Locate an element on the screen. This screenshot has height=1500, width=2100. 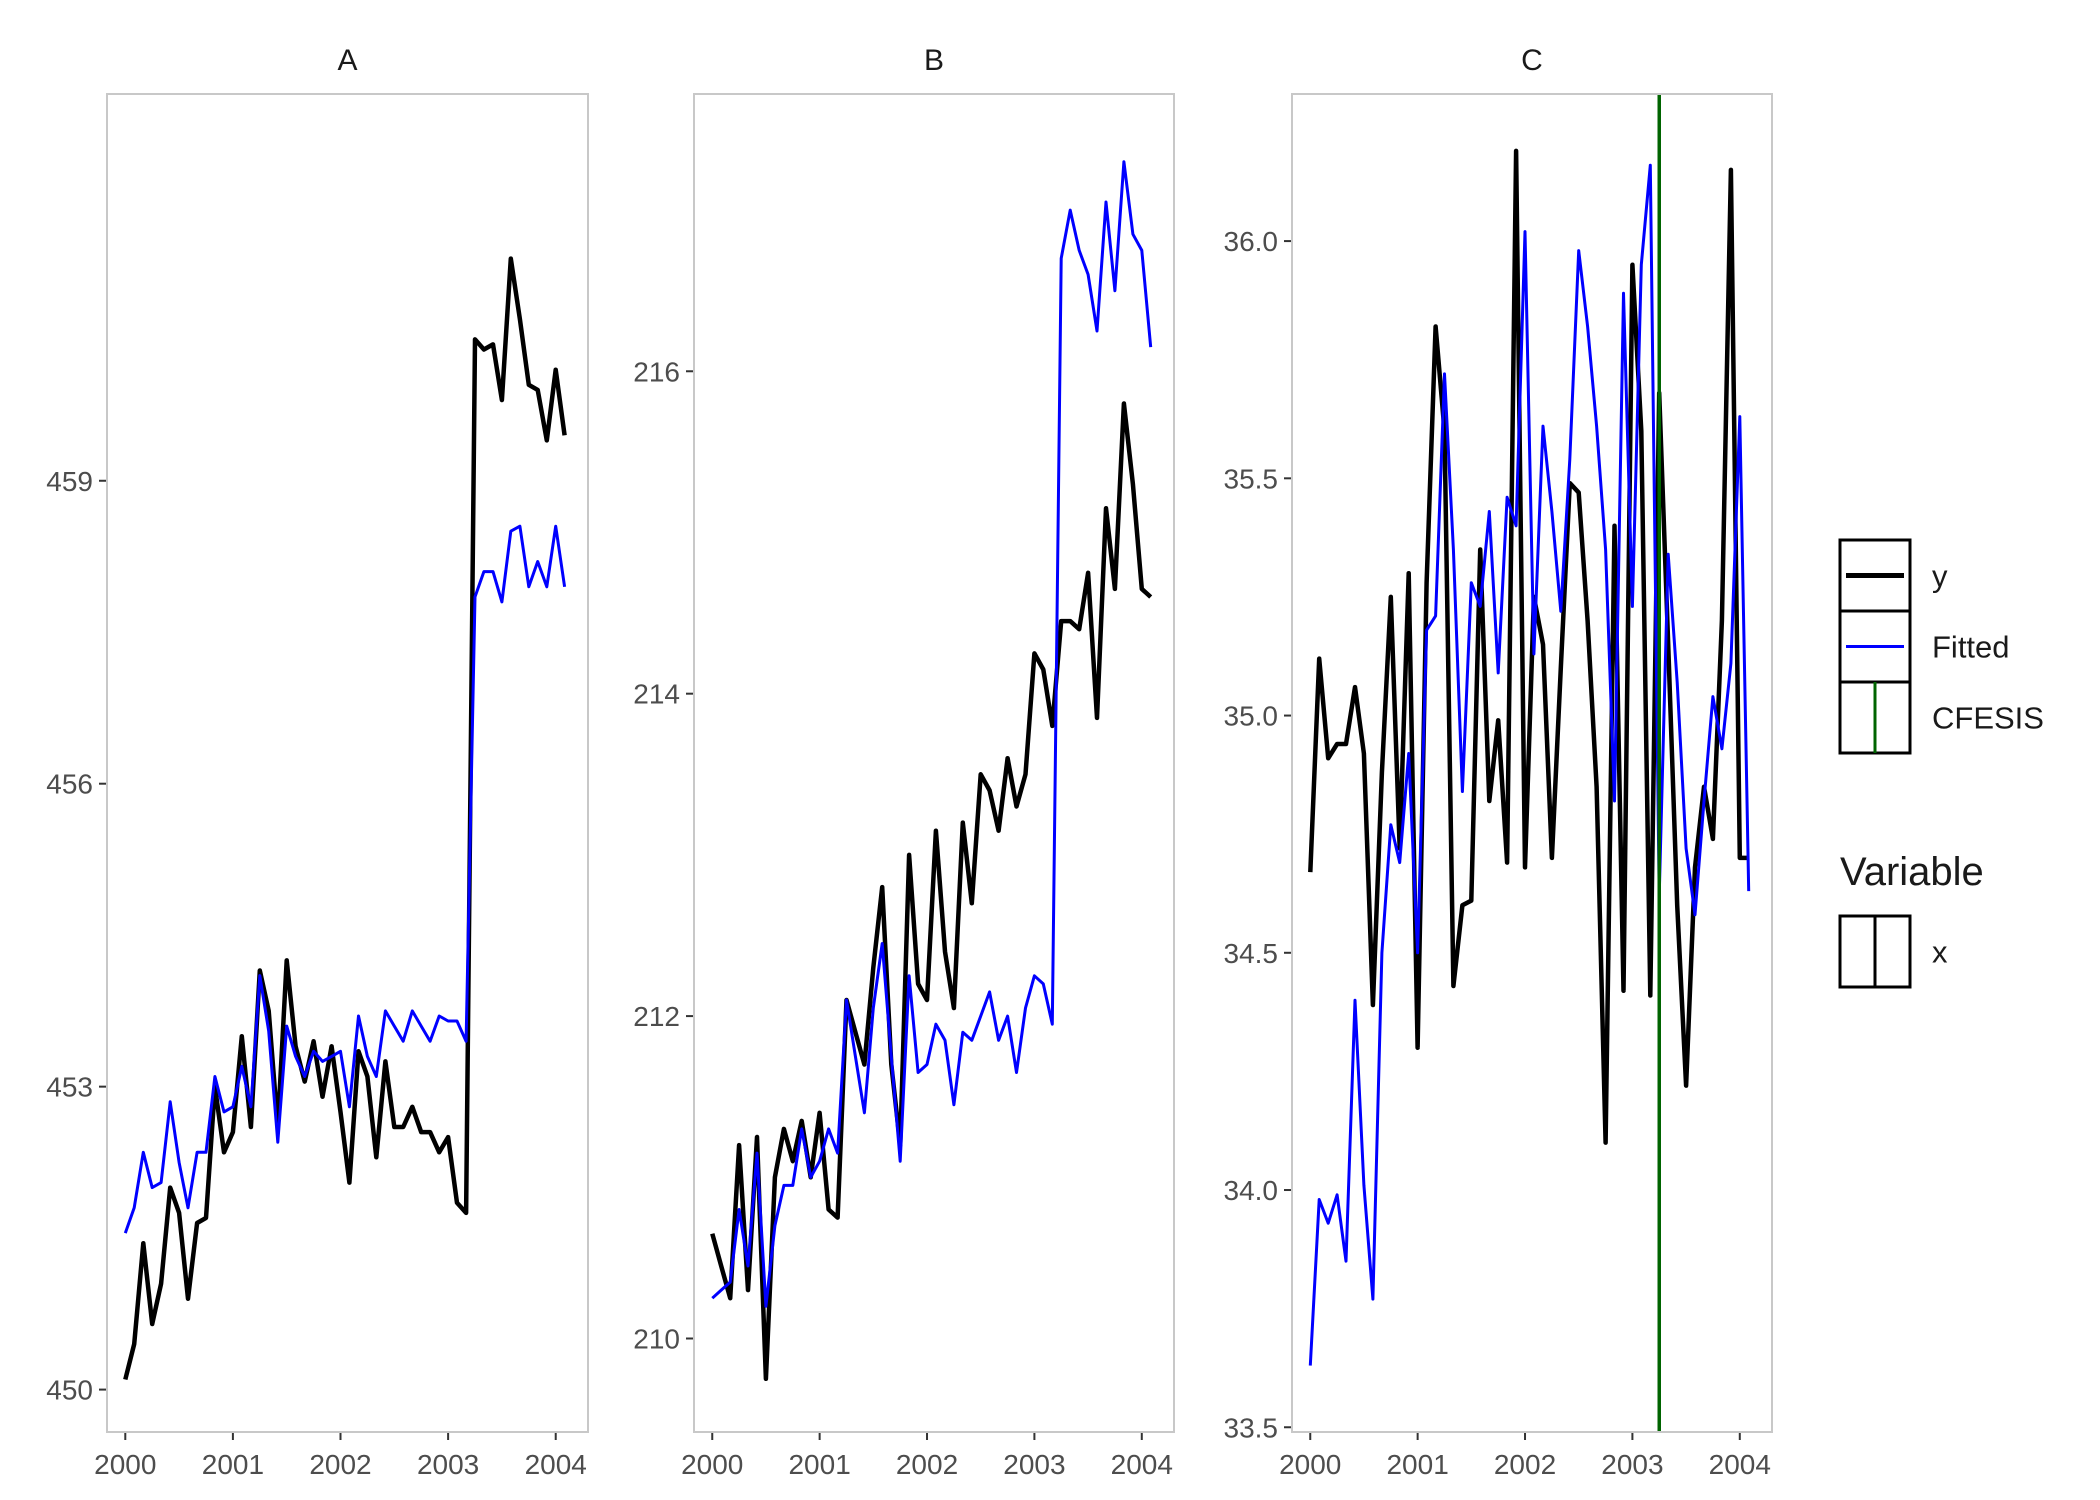
y-tick-label: 33.5 is located at coordinates (1251, 1427).